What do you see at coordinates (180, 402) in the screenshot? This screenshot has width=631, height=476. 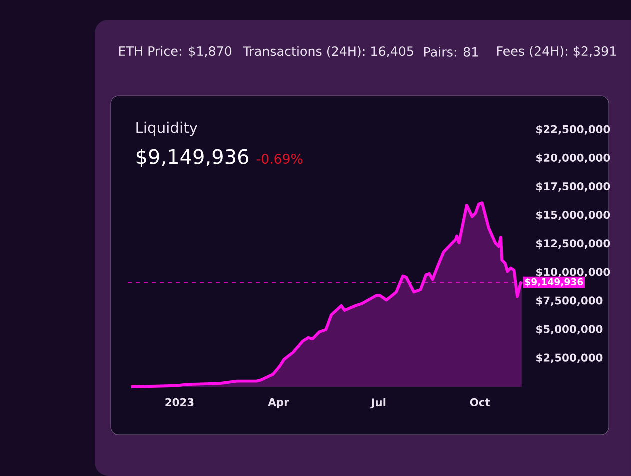 I see `x-tick-label: 2023` at bounding box center [180, 402].